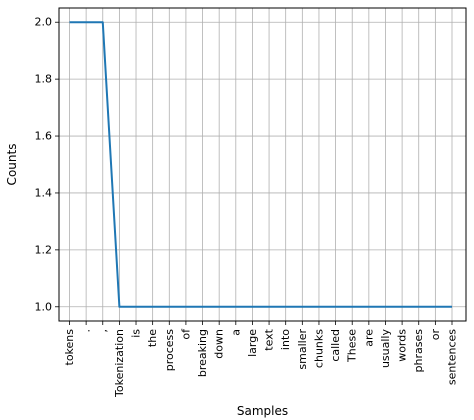 Image resolution: width=474 pixels, height=420 pixels. I want to click on x-tick-label: ,, so click(102, 331).